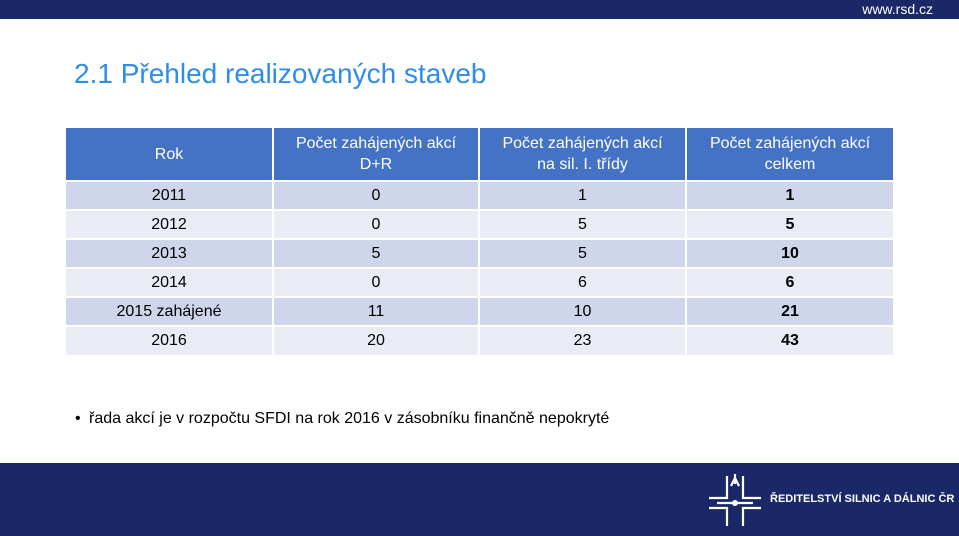  I want to click on column-header-dr: Počet zahájených akcí D+R, so click(376, 154).